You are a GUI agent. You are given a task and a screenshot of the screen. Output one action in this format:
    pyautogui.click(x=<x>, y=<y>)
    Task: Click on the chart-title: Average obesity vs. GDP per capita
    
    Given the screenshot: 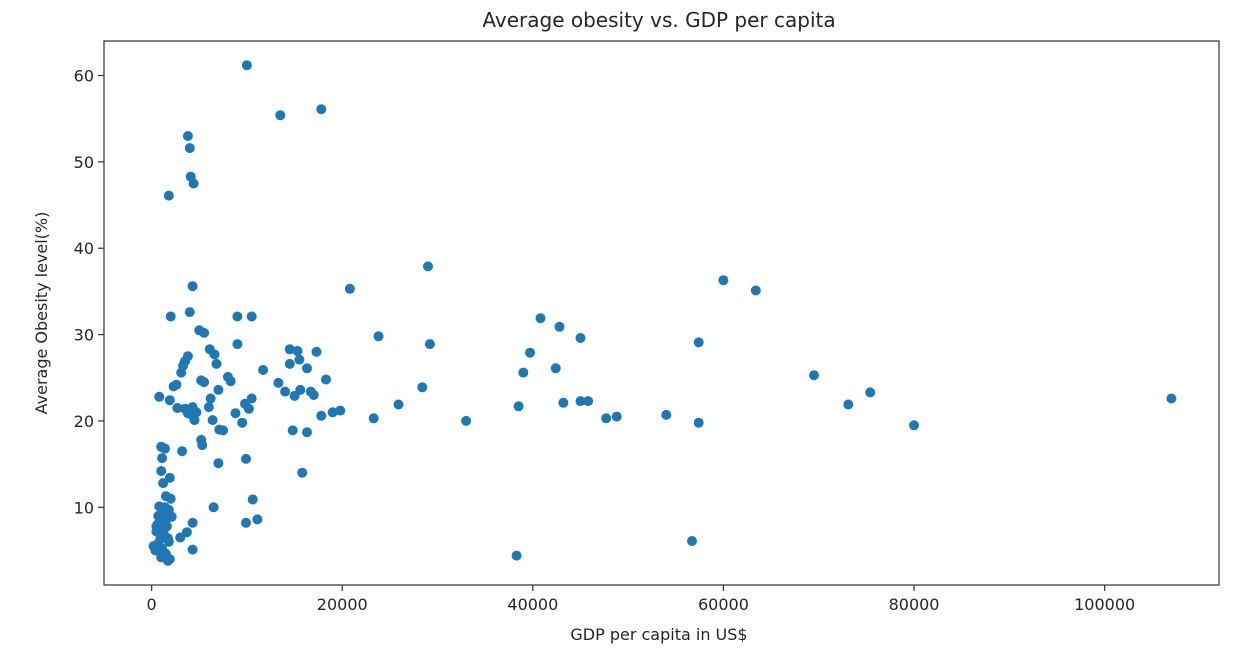 What is the action you would take?
    pyautogui.click(x=658, y=20)
    